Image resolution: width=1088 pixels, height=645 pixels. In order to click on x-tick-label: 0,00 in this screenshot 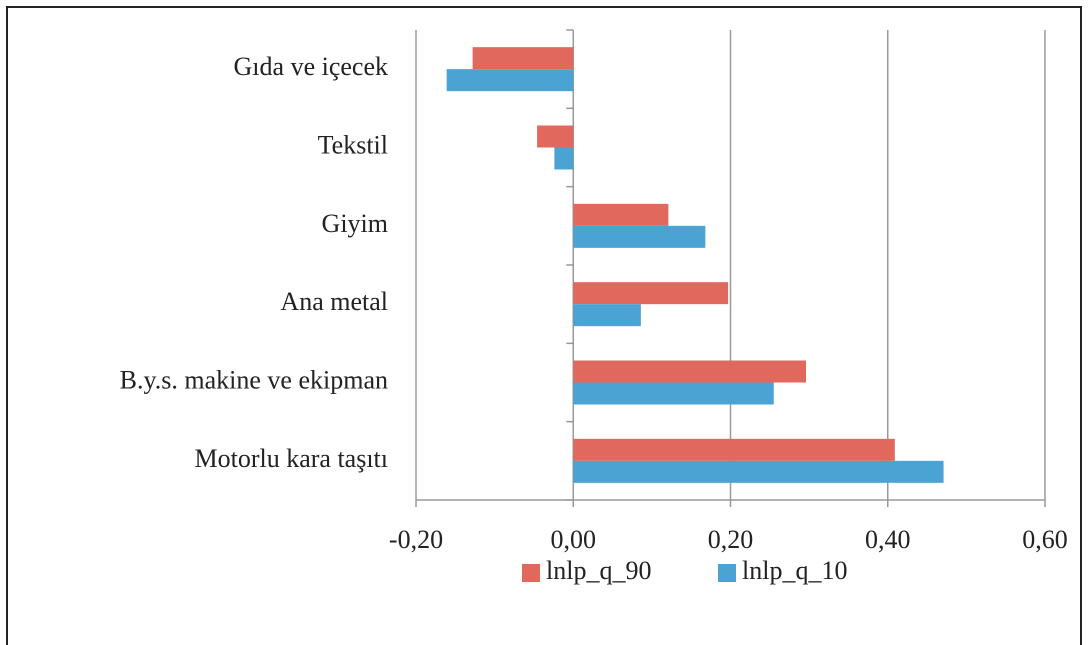, I will do `click(574, 539)`.